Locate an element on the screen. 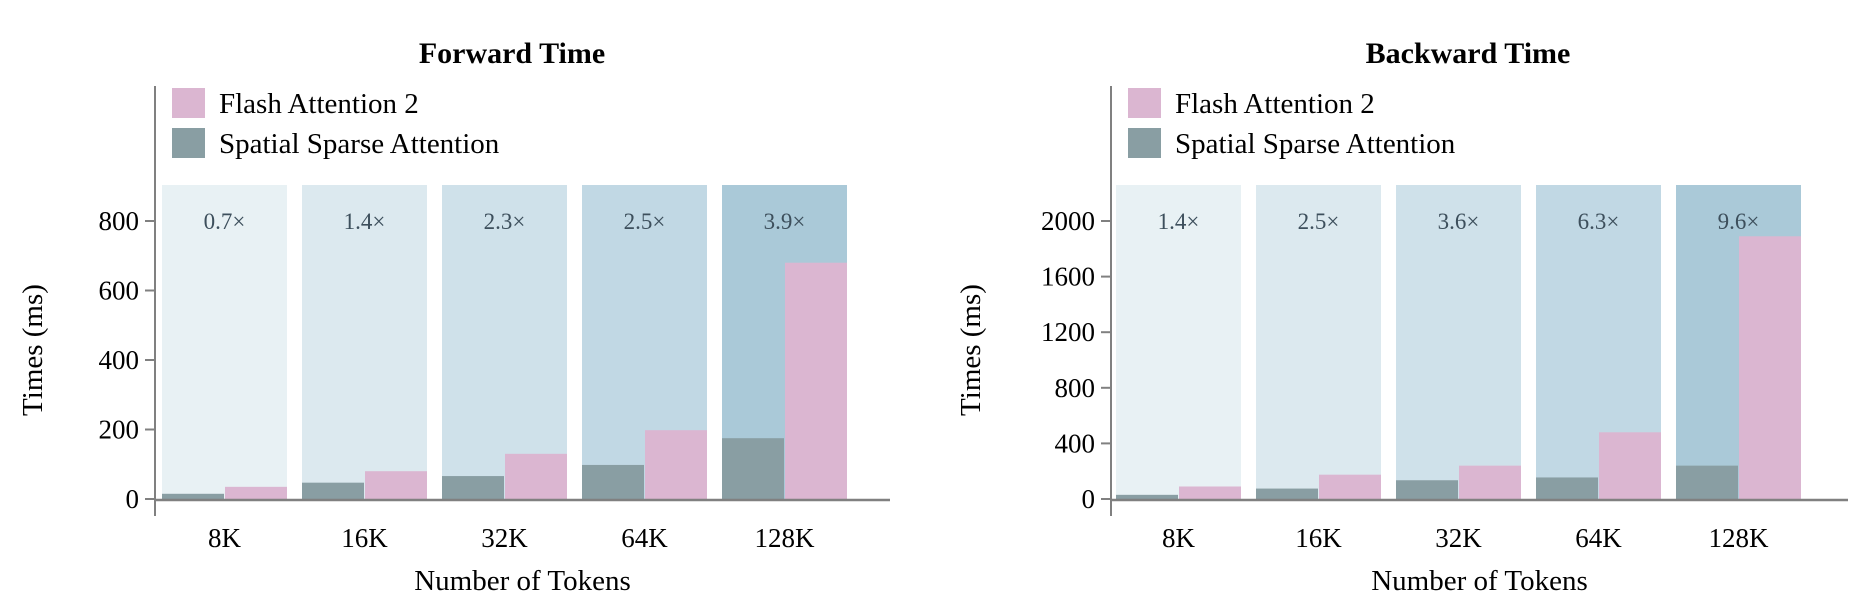 The width and height of the screenshot is (1861, 606). speedup-label: 3.6× is located at coordinates (1459, 221).